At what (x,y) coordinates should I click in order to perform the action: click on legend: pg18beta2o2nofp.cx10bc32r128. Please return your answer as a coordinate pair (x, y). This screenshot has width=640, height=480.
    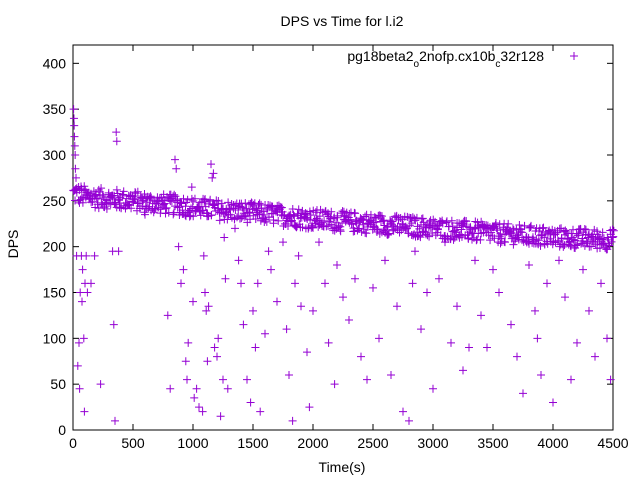
    Looking at the image, I should click on (462, 59).